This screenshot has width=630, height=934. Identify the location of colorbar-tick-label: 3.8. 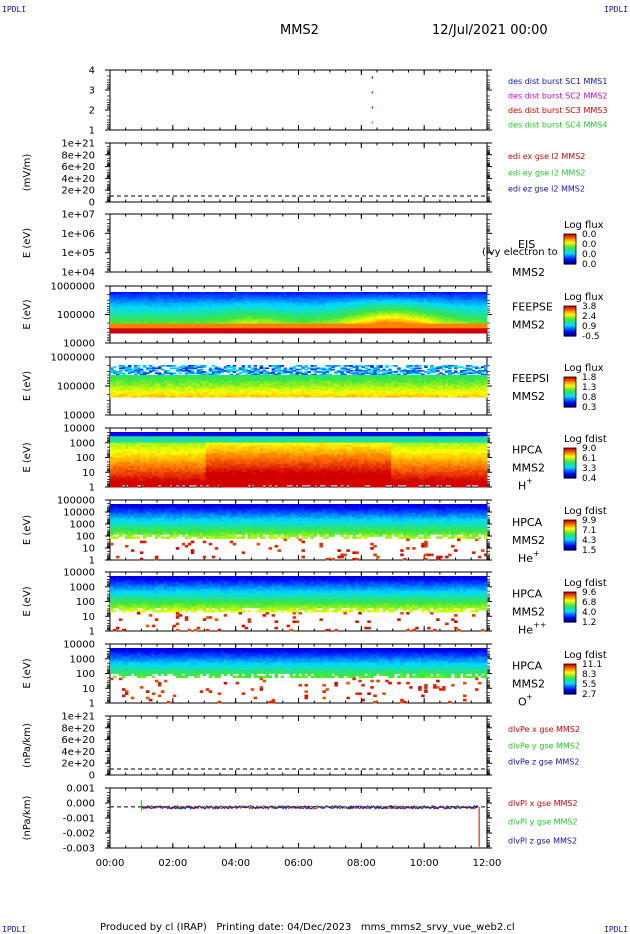
(589, 307).